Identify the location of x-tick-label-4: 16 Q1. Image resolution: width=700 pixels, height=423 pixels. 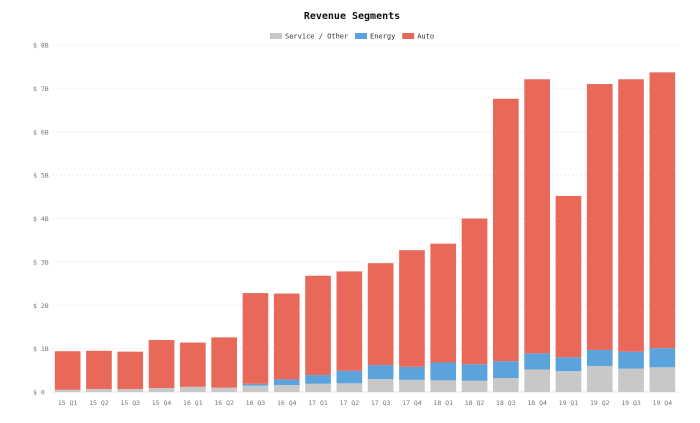
(193, 403).